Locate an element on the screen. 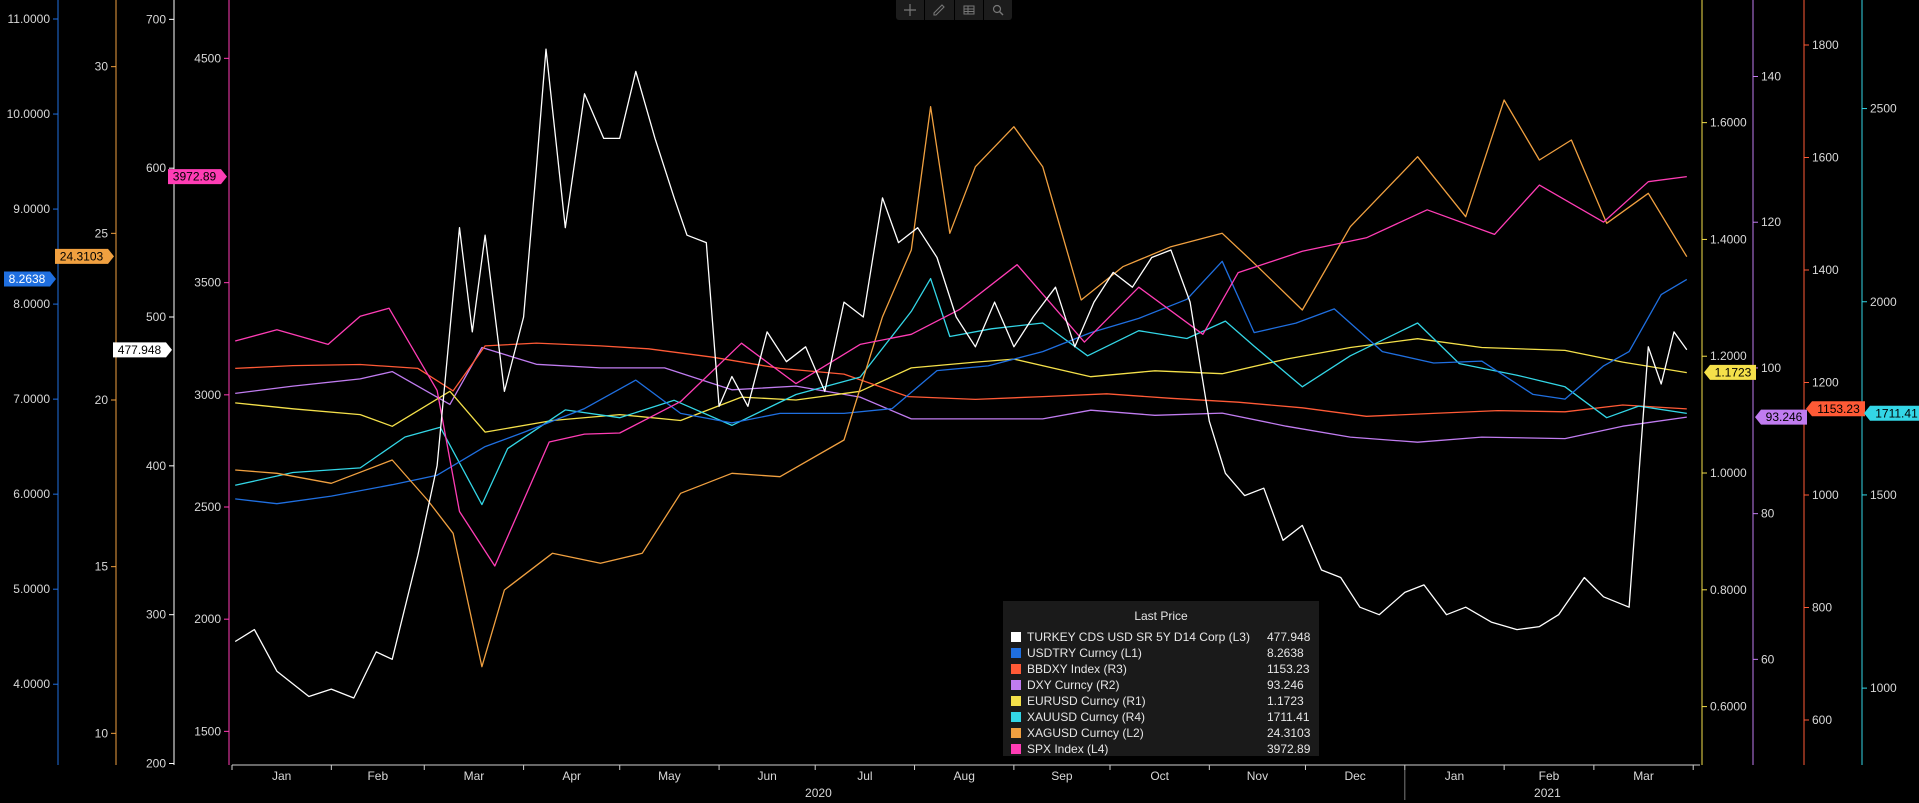  axis-tick-label: 3500 is located at coordinates (207, 283).